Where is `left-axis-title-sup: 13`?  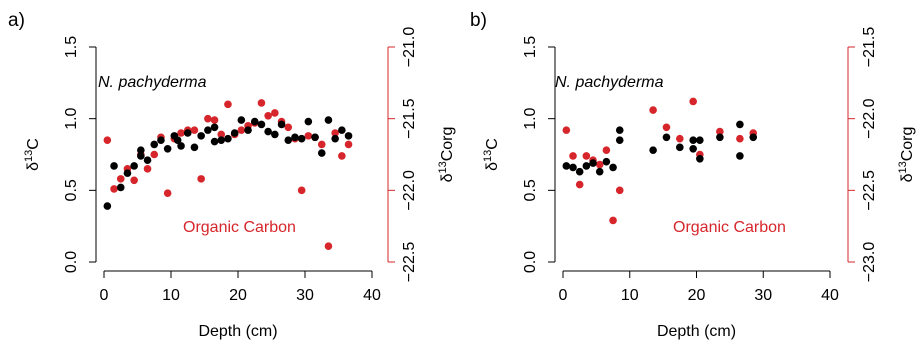 left-axis-title-sup: 13 is located at coordinates (29, 156).